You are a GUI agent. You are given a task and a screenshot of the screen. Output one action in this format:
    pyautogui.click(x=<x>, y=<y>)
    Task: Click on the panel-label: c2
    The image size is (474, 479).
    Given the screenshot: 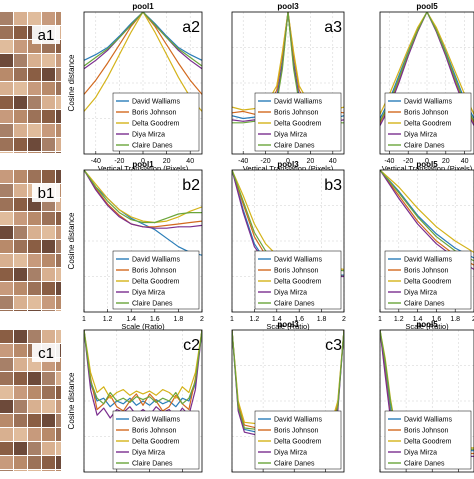 What is the action you would take?
    pyautogui.click(x=191, y=345)
    